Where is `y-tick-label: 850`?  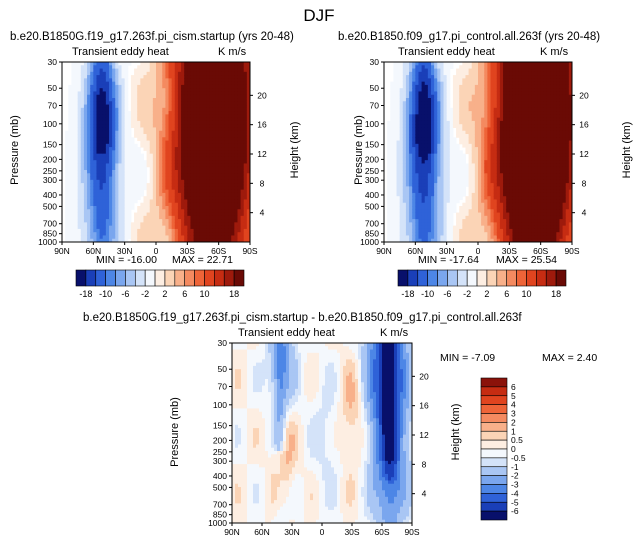 y-tick-label: 850 is located at coordinates (50, 234).